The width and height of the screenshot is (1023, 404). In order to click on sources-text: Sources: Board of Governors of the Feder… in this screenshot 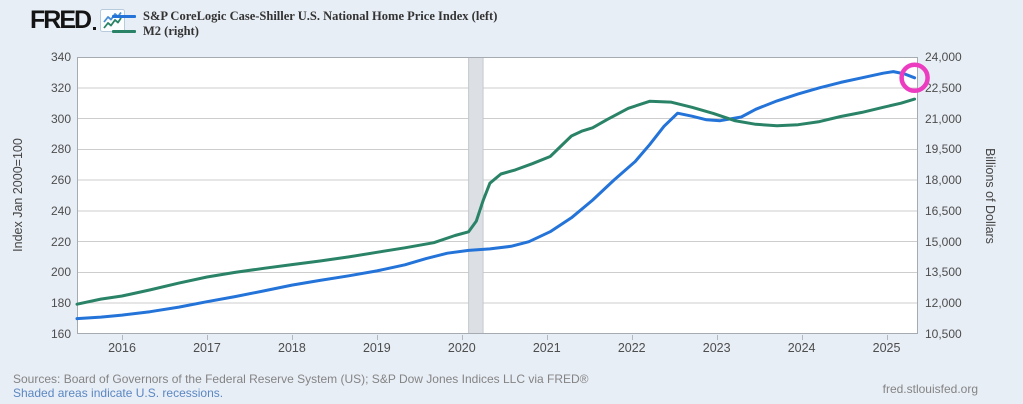, I will do `click(301, 379)`.